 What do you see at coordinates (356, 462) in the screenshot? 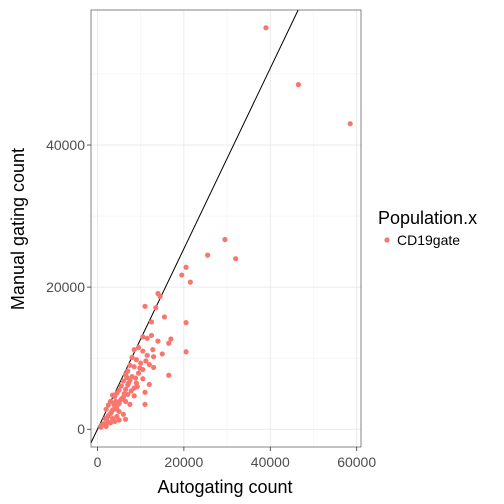
I see `x-tick-label: 60000` at bounding box center [356, 462].